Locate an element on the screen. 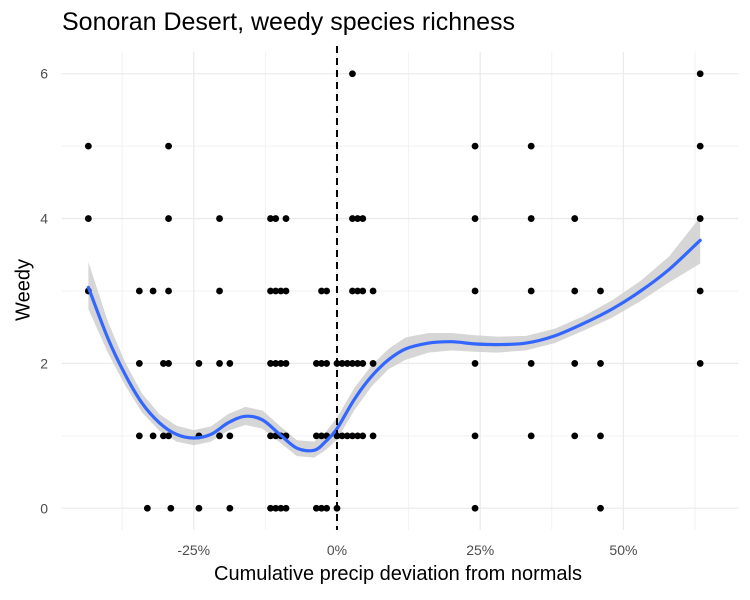 The image size is (750, 600). y-tick-label: 4 is located at coordinates (44, 219).